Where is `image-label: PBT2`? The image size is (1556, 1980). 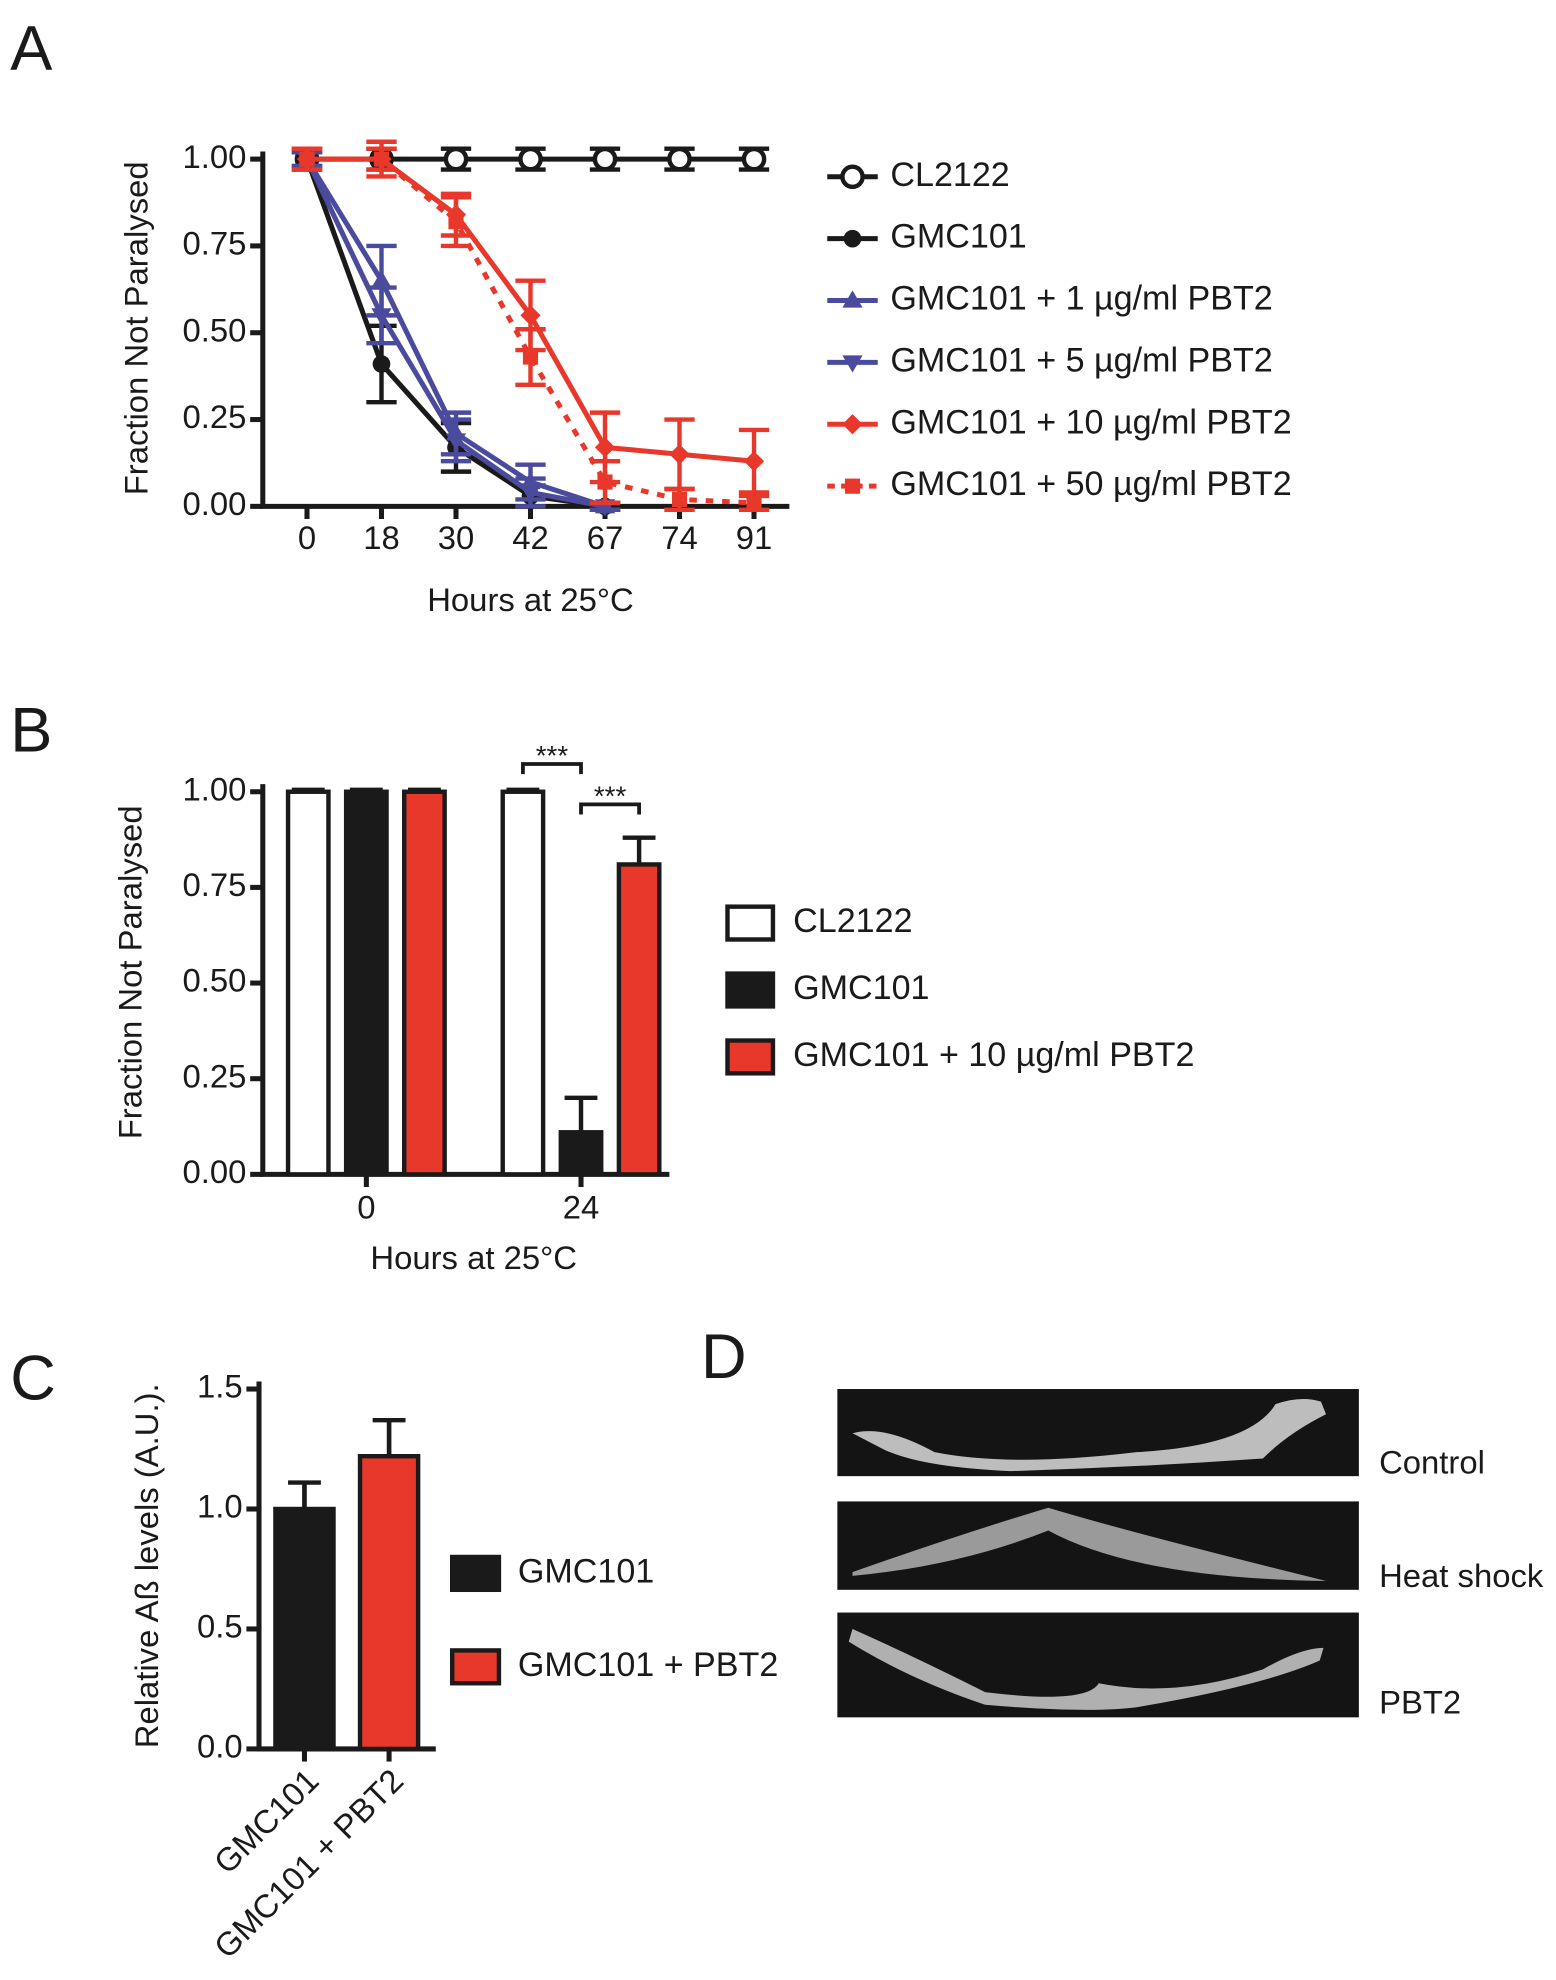
image-label: PBT2 is located at coordinates (1420, 1701).